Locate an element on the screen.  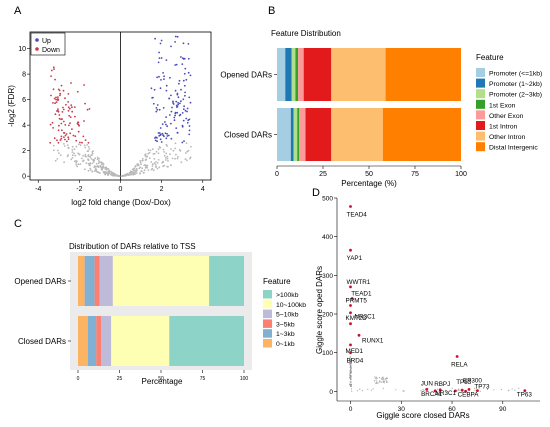
d-gene-label: CEBPA is located at coordinates (469, 394).